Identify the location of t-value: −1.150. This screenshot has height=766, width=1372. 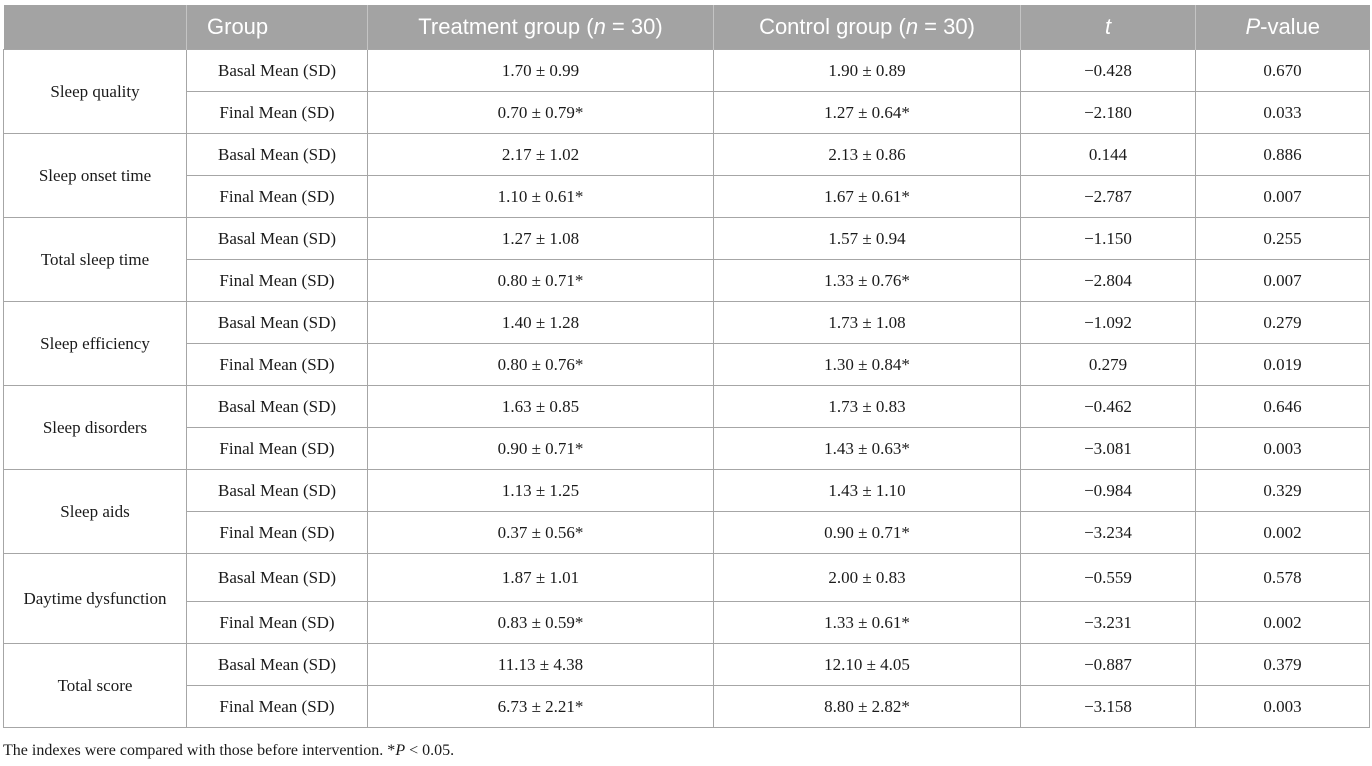
(1108, 238).